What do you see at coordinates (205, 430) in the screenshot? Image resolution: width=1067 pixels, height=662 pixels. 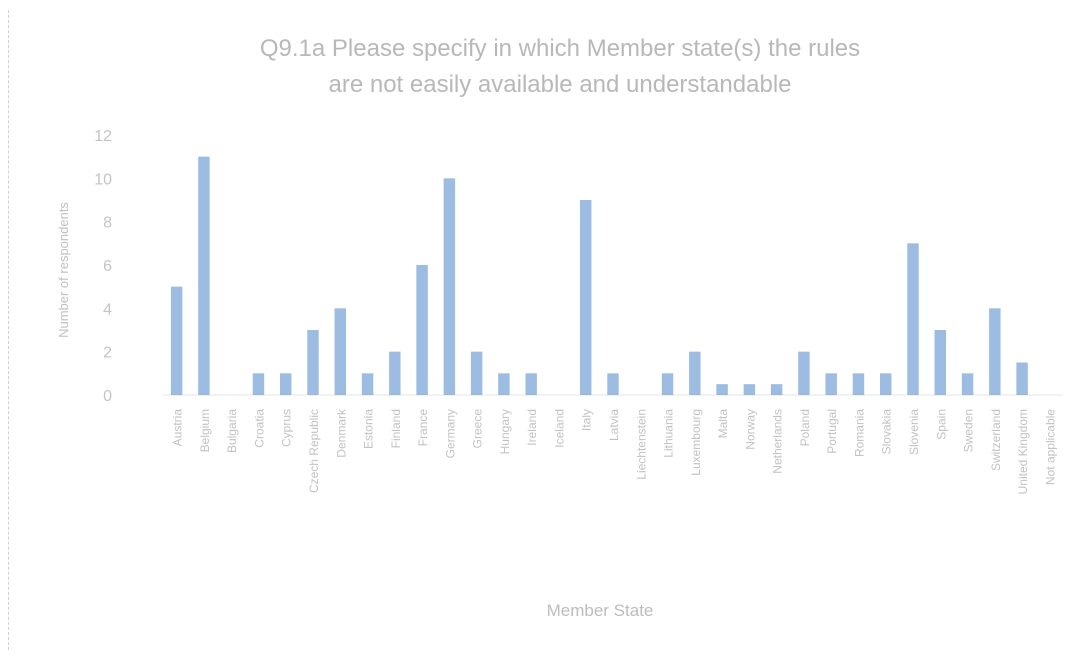 I see `x-tick-label: Belgium` at bounding box center [205, 430].